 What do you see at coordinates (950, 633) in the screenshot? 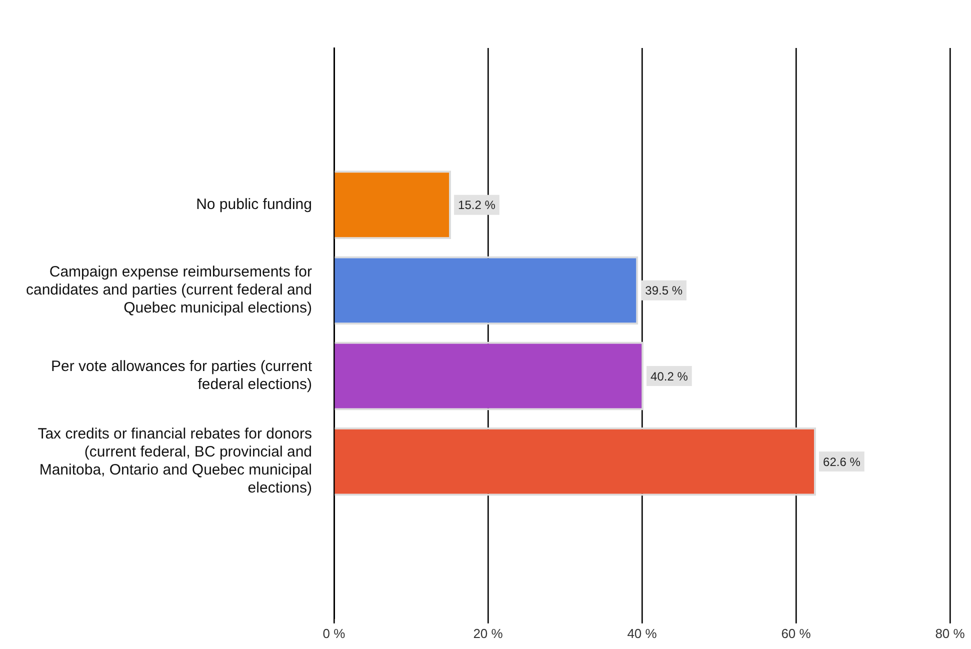
I see `x-tick-label: 80 %` at bounding box center [950, 633].